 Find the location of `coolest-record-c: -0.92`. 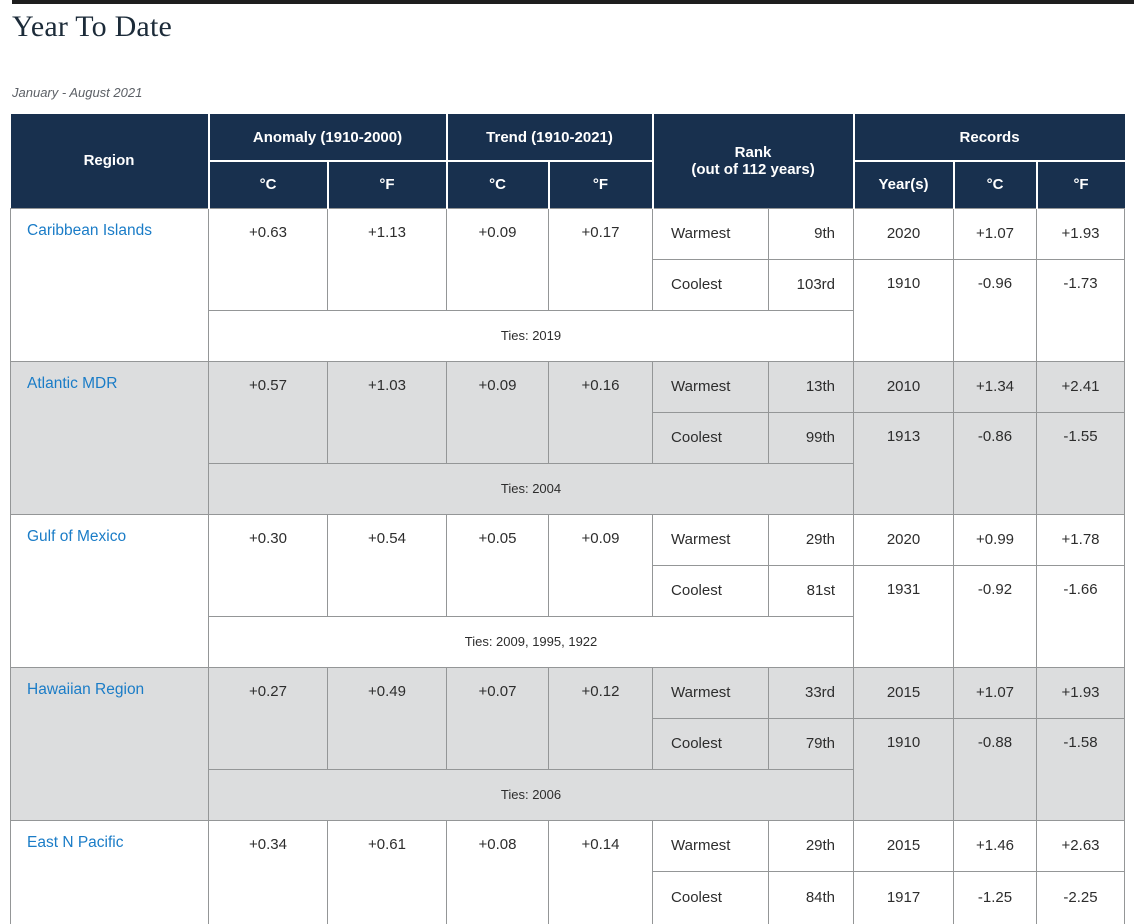

coolest-record-c: -0.92 is located at coordinates (995, 616).